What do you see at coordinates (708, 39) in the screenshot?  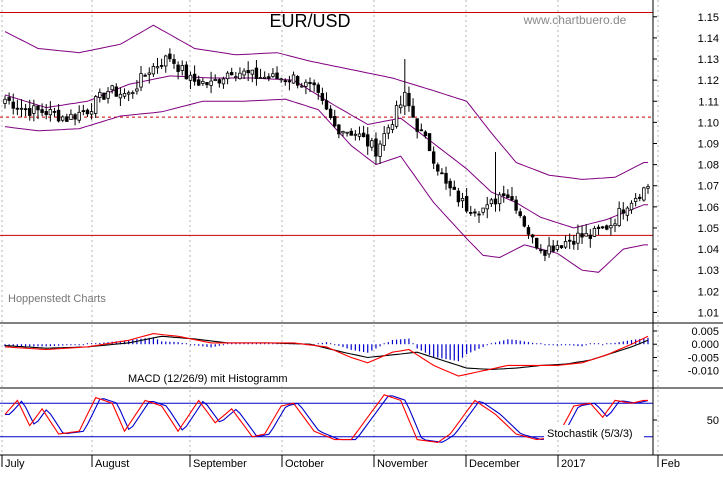 I see `price-tick-label: 1.14` at bounding box center [708, 39].